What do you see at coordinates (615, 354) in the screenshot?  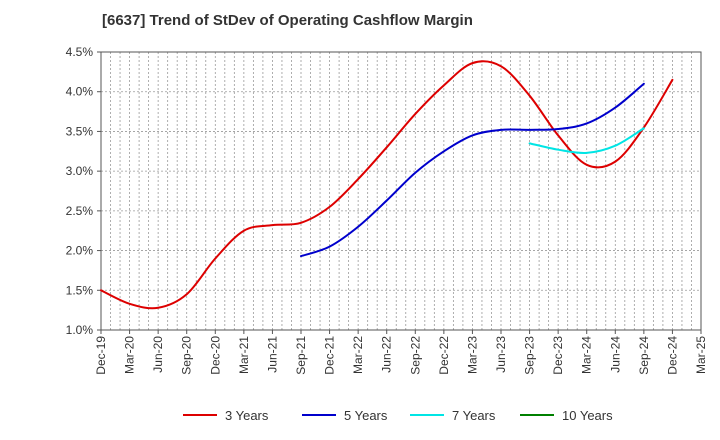 I see `x-tick-label: Jun-24` at bounding box center [615, 354].